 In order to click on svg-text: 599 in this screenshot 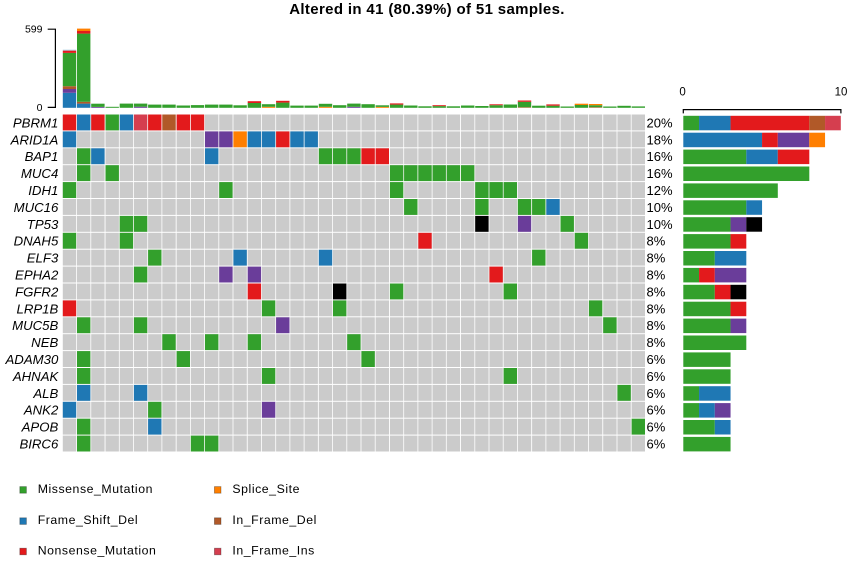, I will do `click(34, 29)`.